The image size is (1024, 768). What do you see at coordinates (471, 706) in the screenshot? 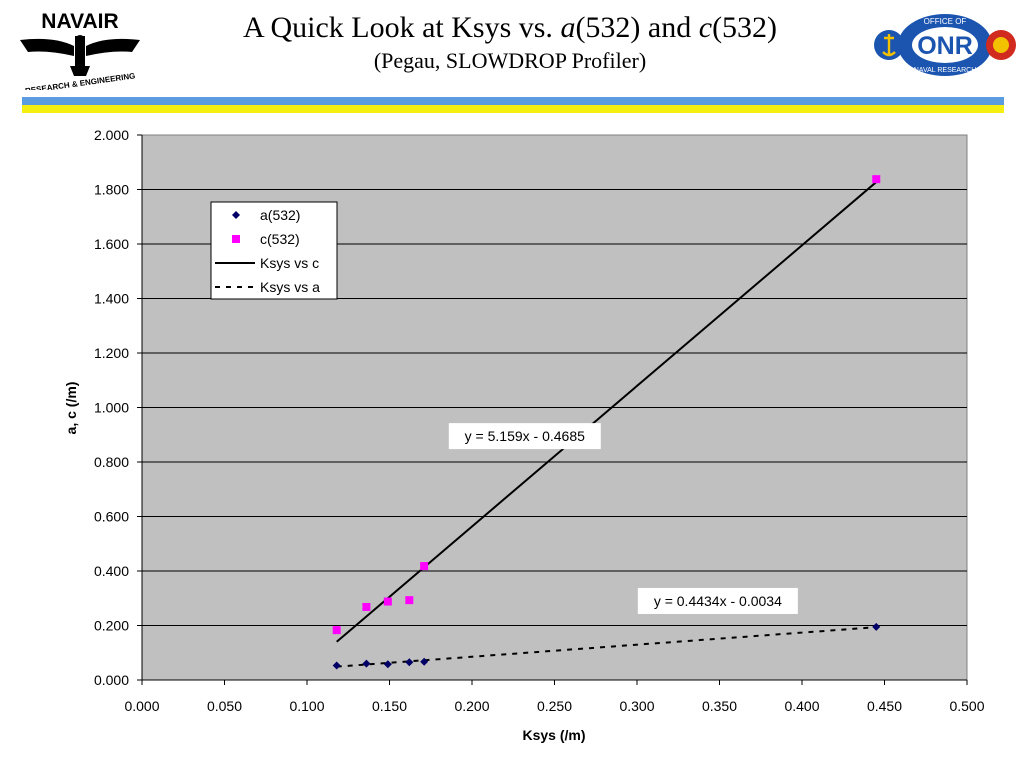
I see `x-tick-label: 0.200` at bounding box center [471, 706].